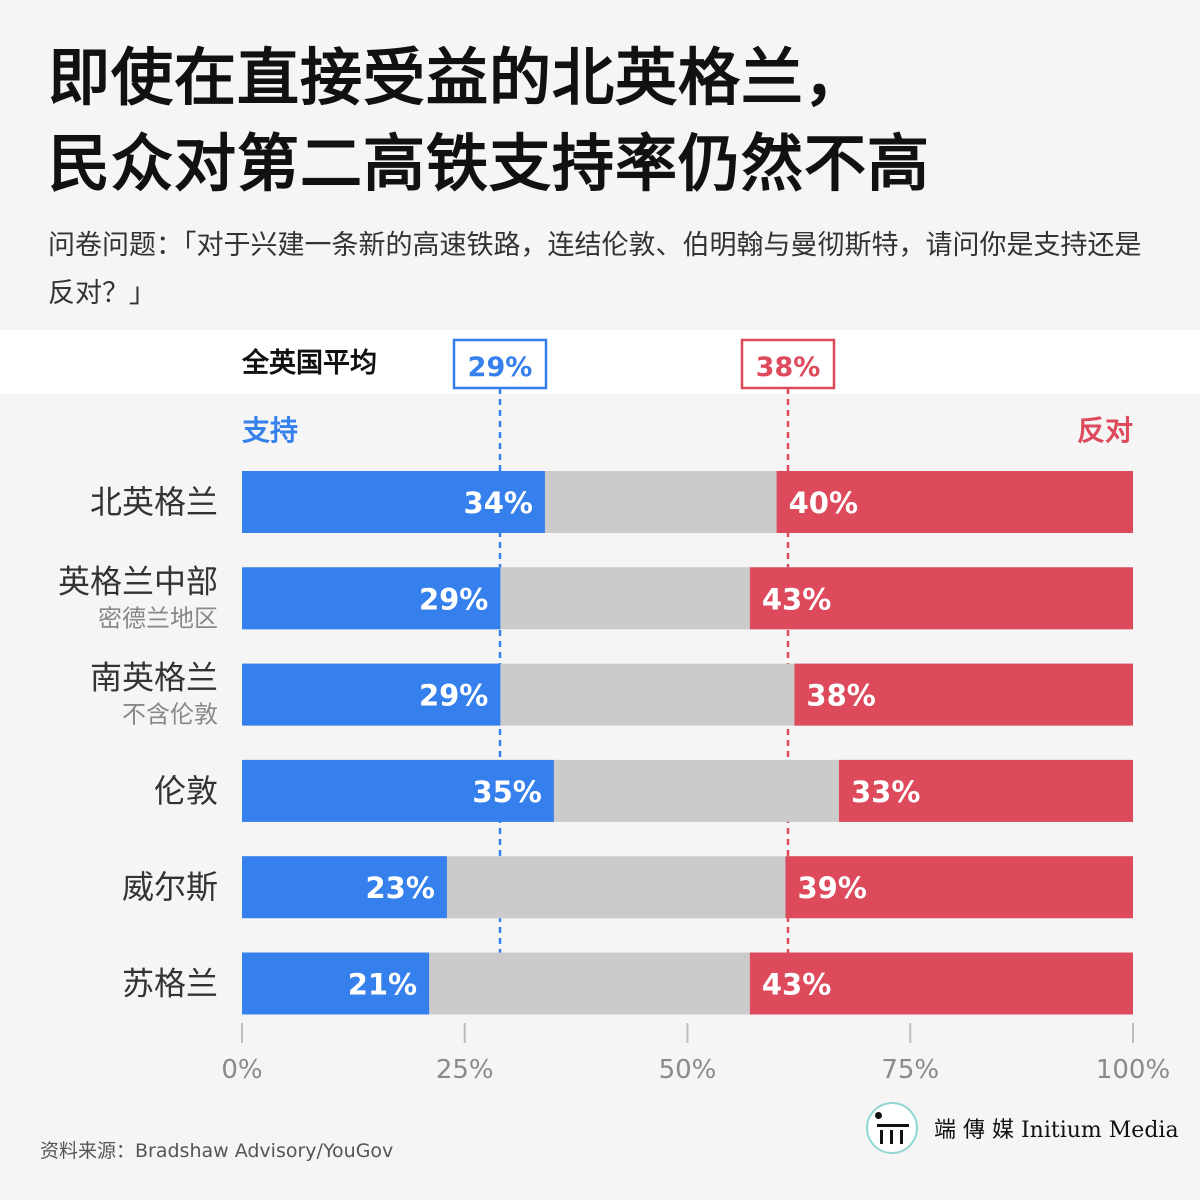 The image size is (1200, 1200). Describe the element at coordinates (832, 888) in the screenshot. I see `oppose-value-label: 39%` at that location.